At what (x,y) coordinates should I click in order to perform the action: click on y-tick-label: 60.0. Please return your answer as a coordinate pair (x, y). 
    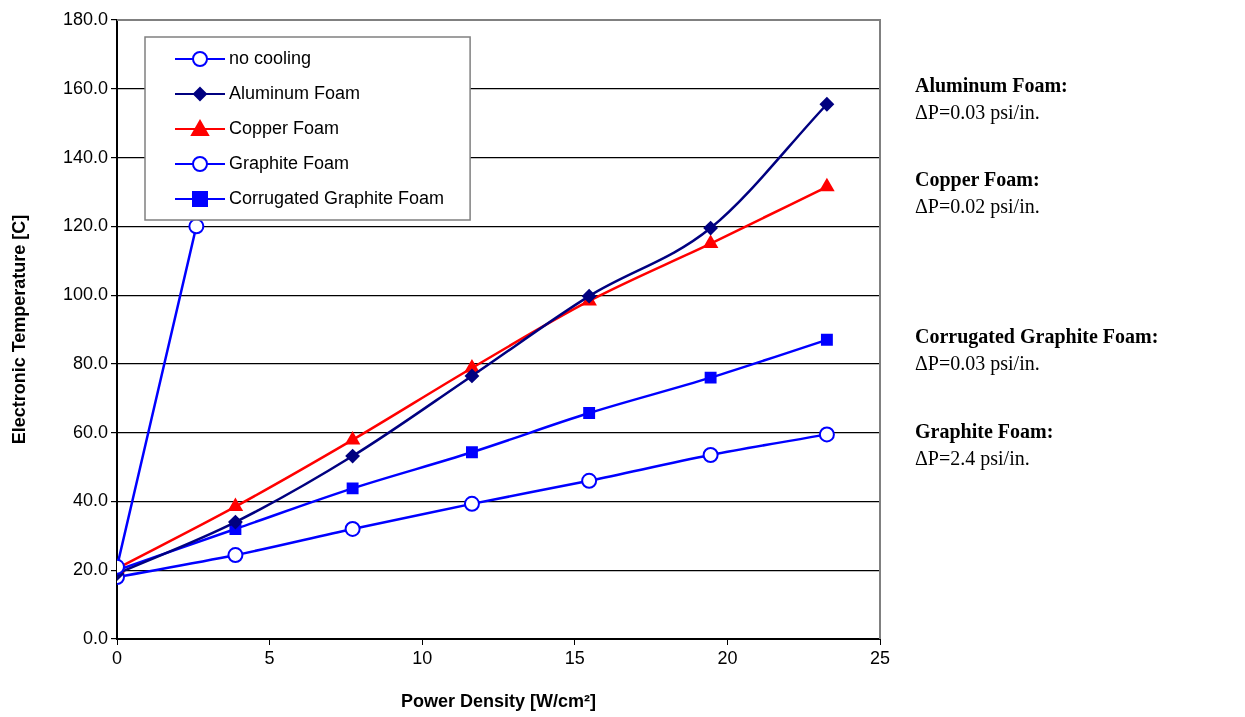
    Looking at the image, I should click on (90, 431).